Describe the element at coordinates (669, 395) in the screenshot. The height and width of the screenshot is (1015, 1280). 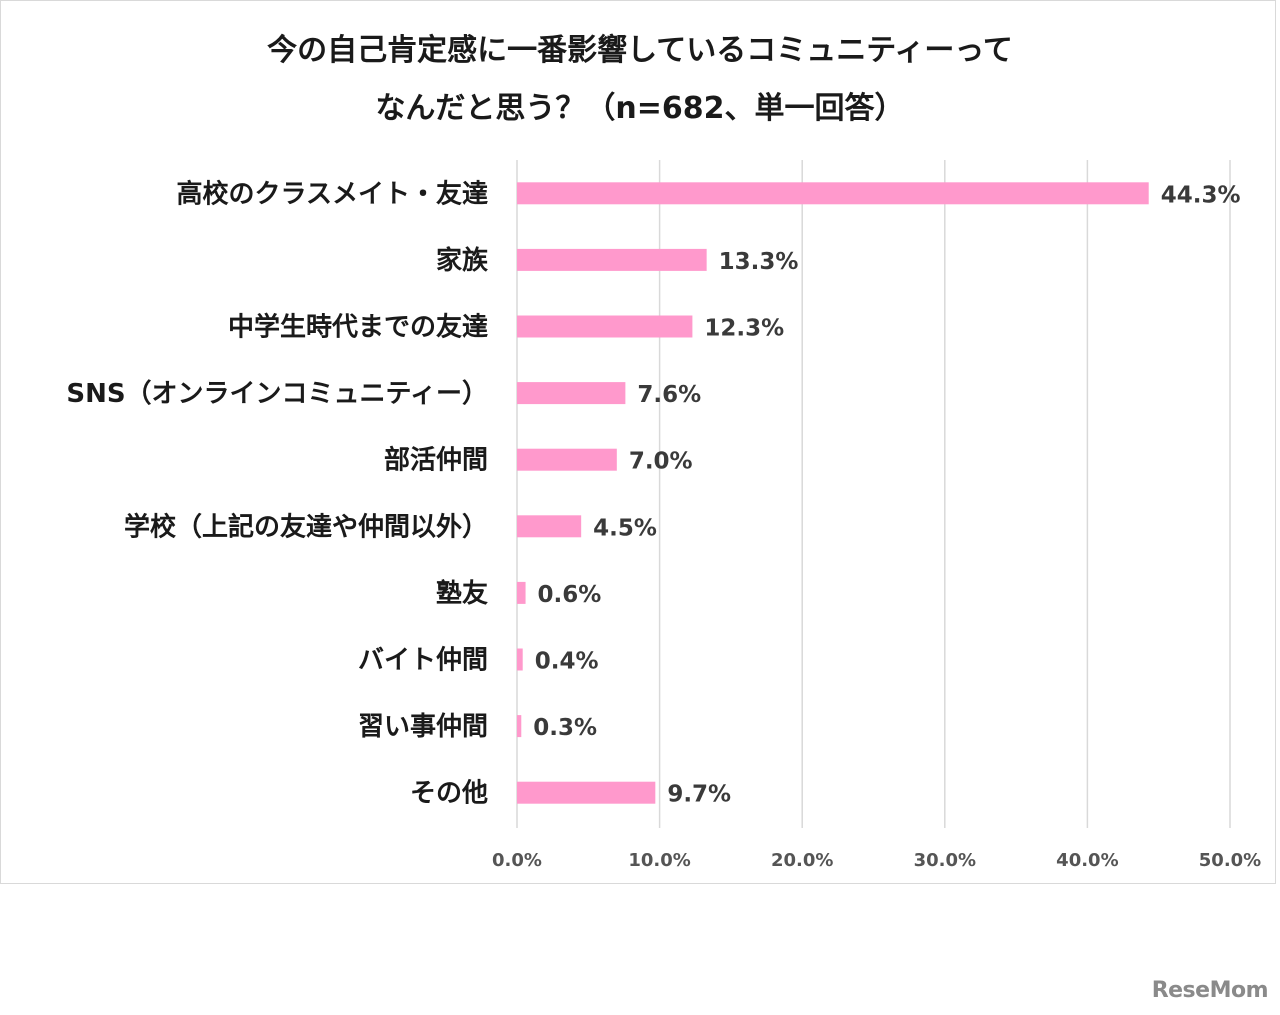
I see `value-label-3: 7.6%` at that location.